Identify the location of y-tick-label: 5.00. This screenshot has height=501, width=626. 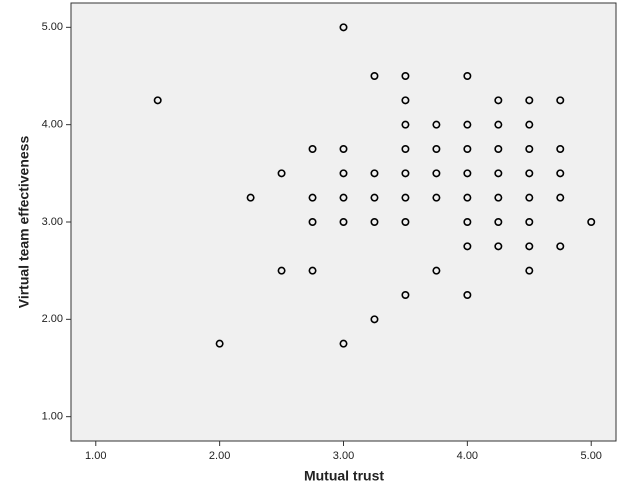
(52, 27).